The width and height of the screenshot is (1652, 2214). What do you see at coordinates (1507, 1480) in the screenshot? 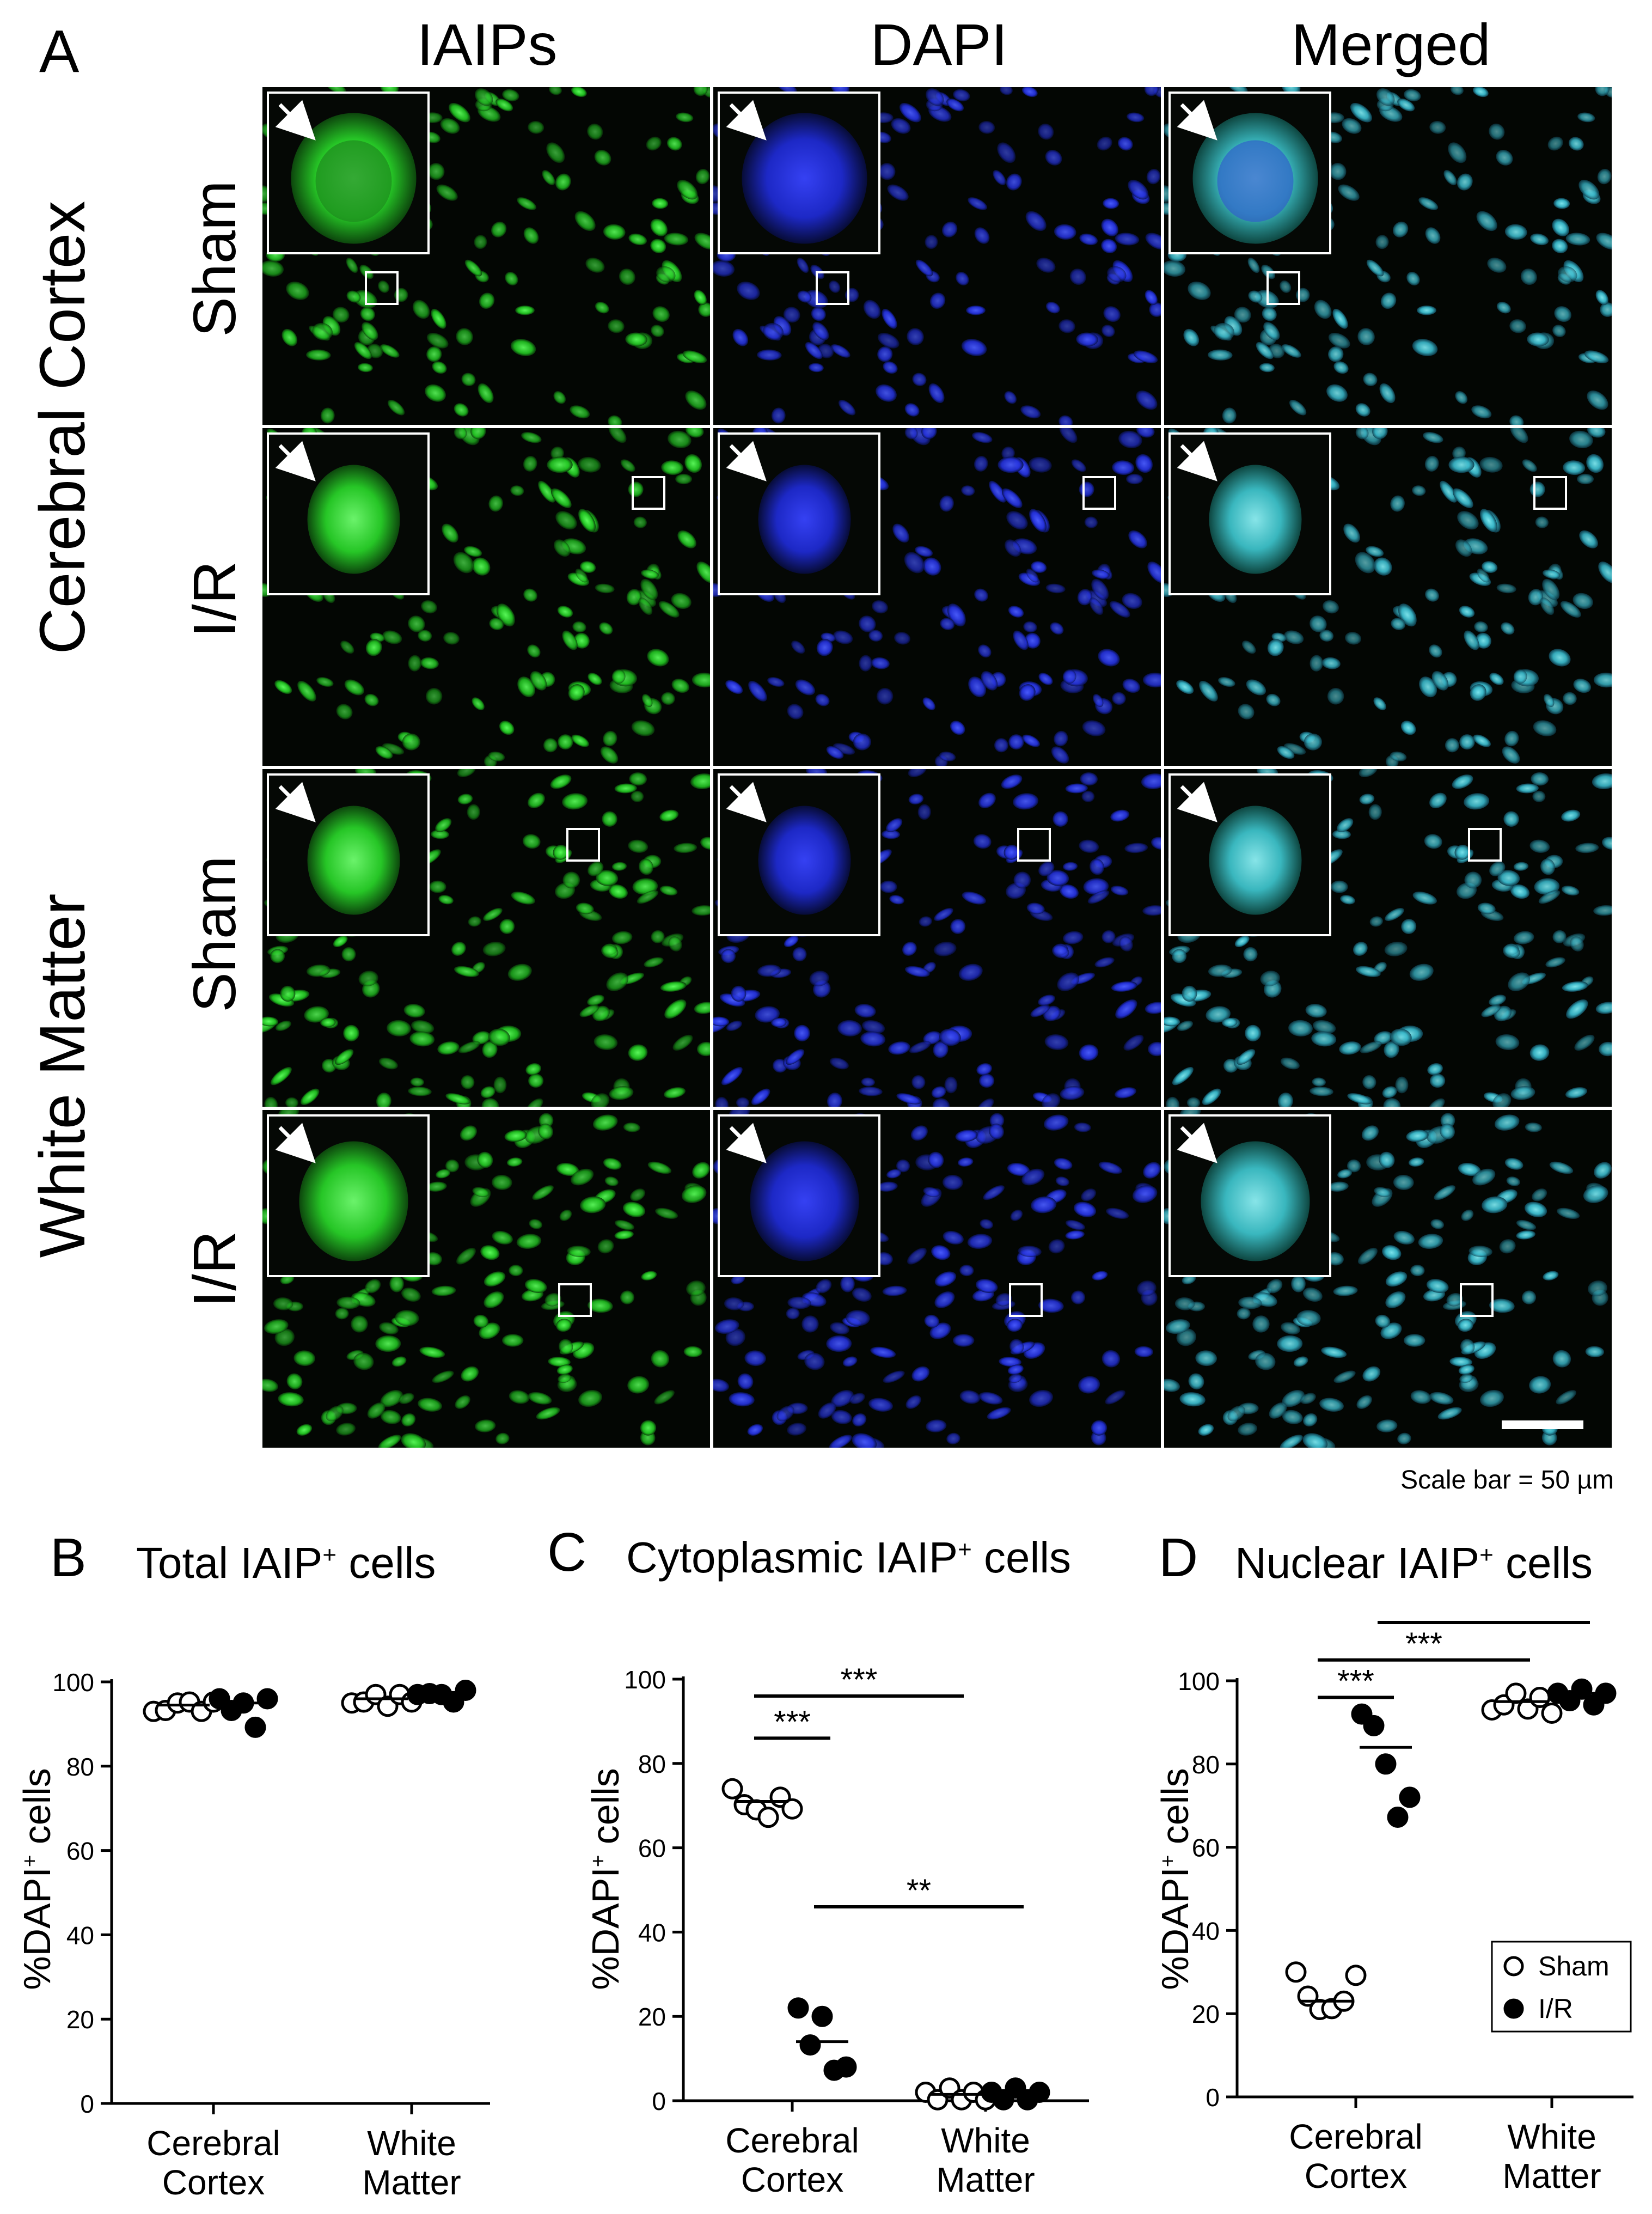
I see `scale-bar-label: Scale bar = 50 µm` at bounding box center [1507, 1480].